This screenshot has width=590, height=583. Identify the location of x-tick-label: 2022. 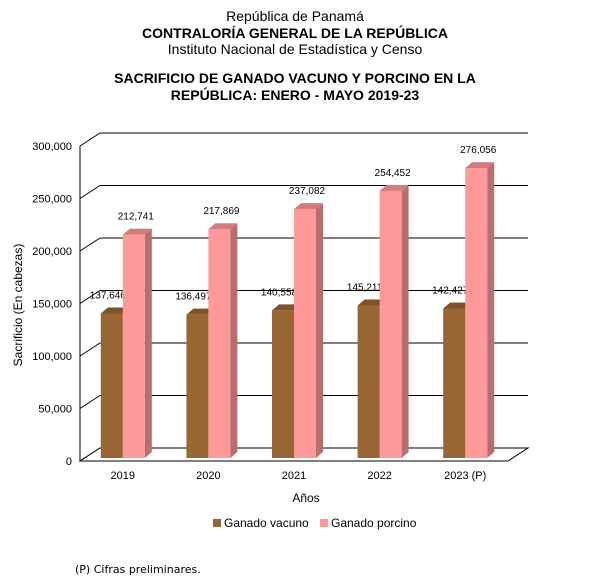
(379, 476).